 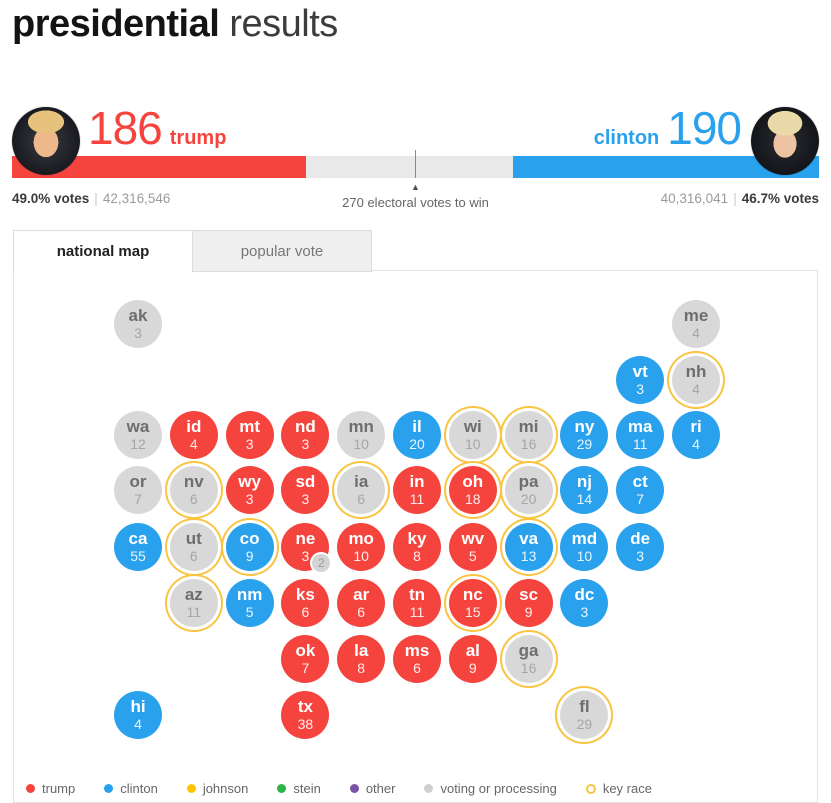 I want to click on legend-item-key-race: key race, so click(x=618, y=788).